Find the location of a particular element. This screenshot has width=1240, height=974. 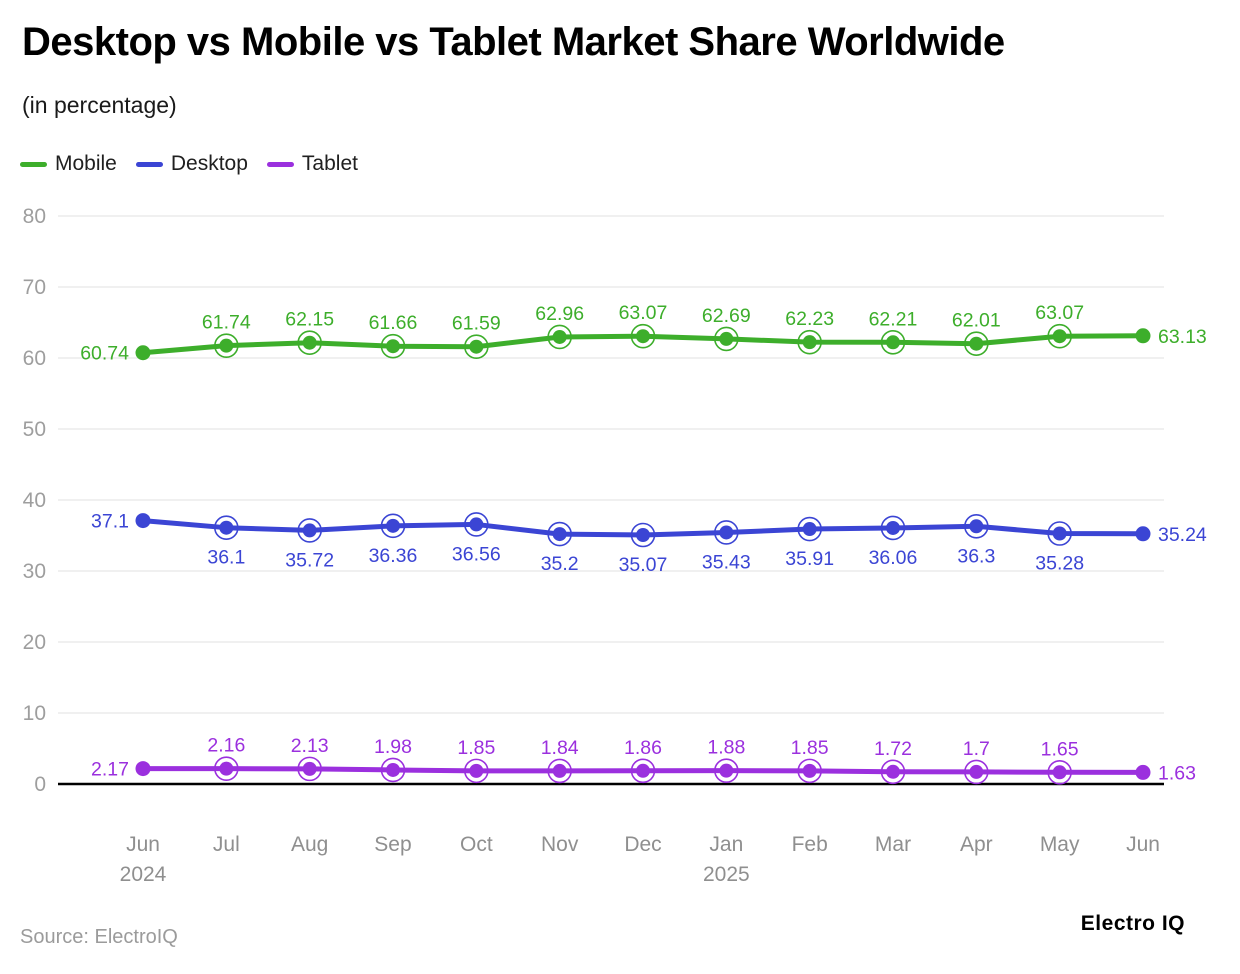

tablet-value-label-8: 1.85 is located at coordinates (810, 748).